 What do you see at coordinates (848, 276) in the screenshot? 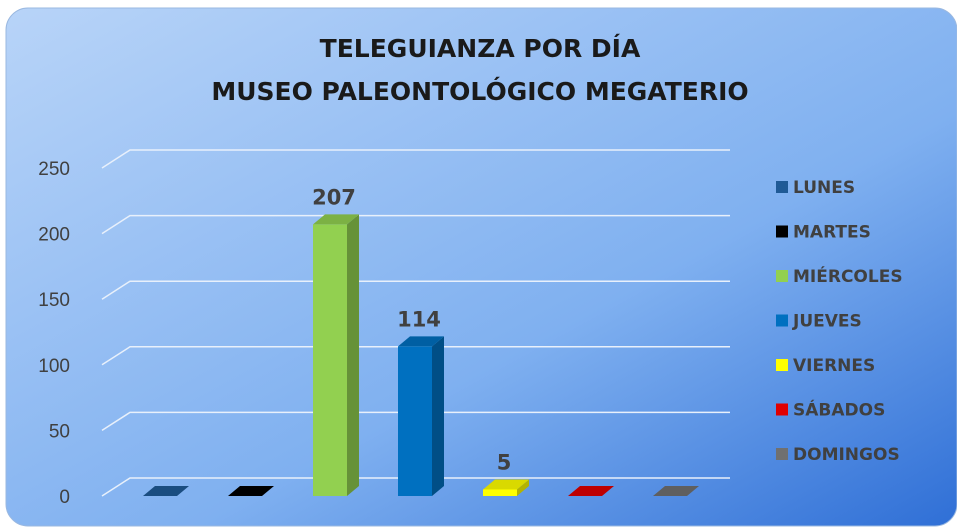
I see `legend-label: MIÉRCOLES` at bounding box center [848, 276].